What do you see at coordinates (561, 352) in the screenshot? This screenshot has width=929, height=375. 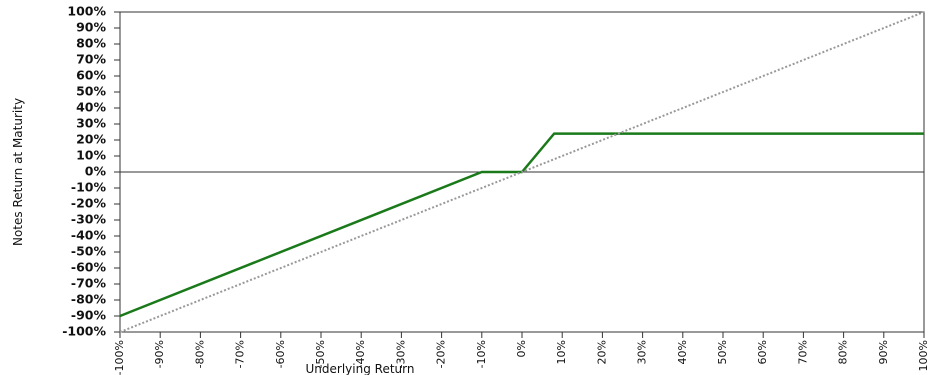 I see `x-tick-label: 10%` at bounding box center [561, 352].